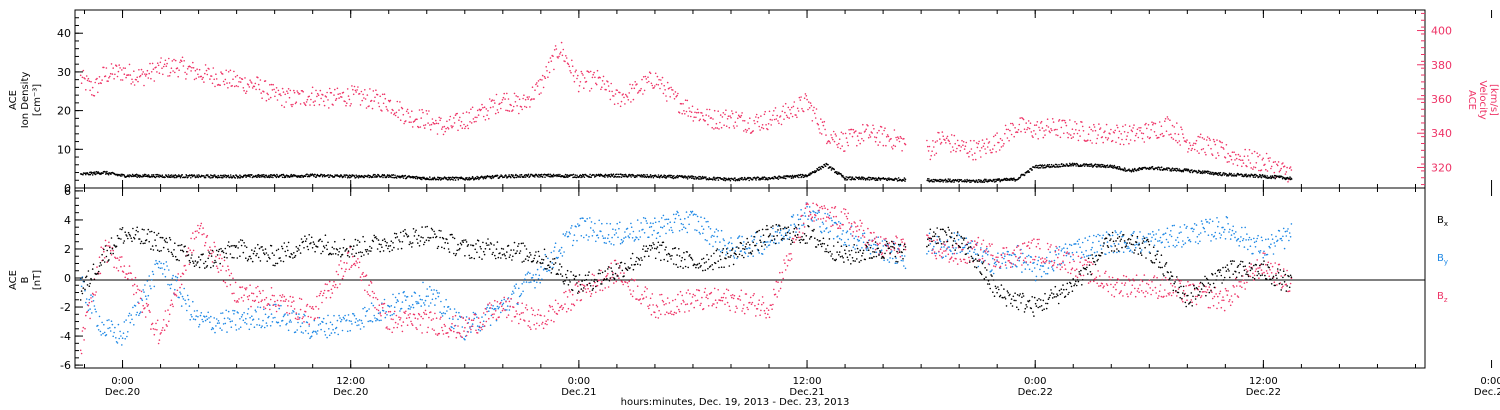 Image resolution: width=1500 pixels, height=410 pixels. Describe the element at coordinates (67, 188) in the screenshot. I see `density-tick-label: 0` at that location.